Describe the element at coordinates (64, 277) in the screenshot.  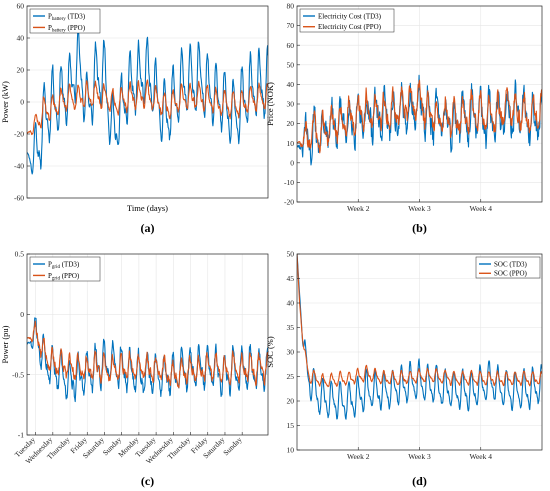
I see `legend-entry: Pgrid (PPO)` at that location.